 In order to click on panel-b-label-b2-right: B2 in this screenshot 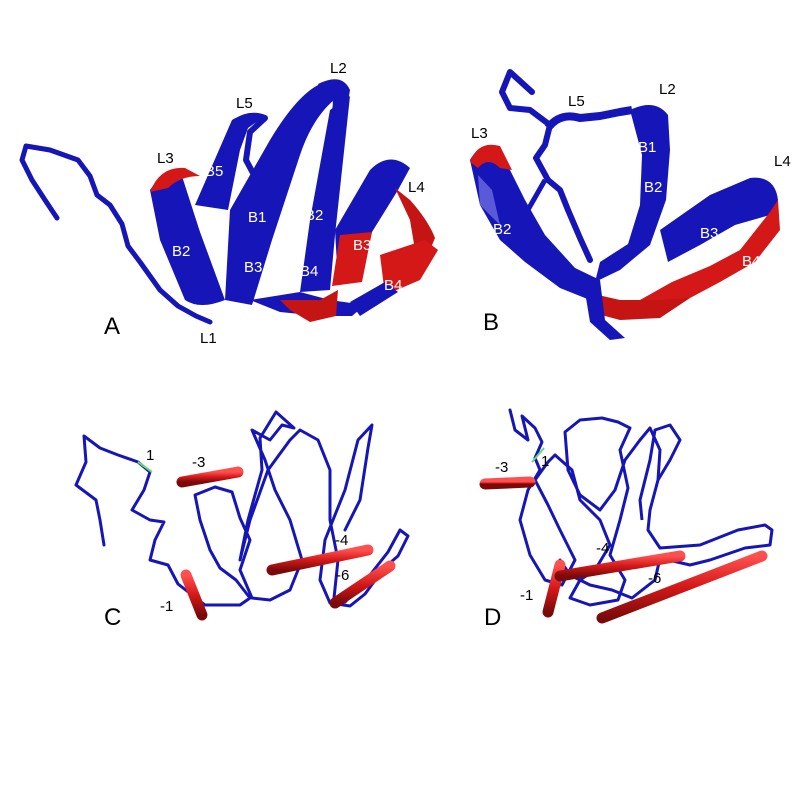, I will do `click(653, 187)`.